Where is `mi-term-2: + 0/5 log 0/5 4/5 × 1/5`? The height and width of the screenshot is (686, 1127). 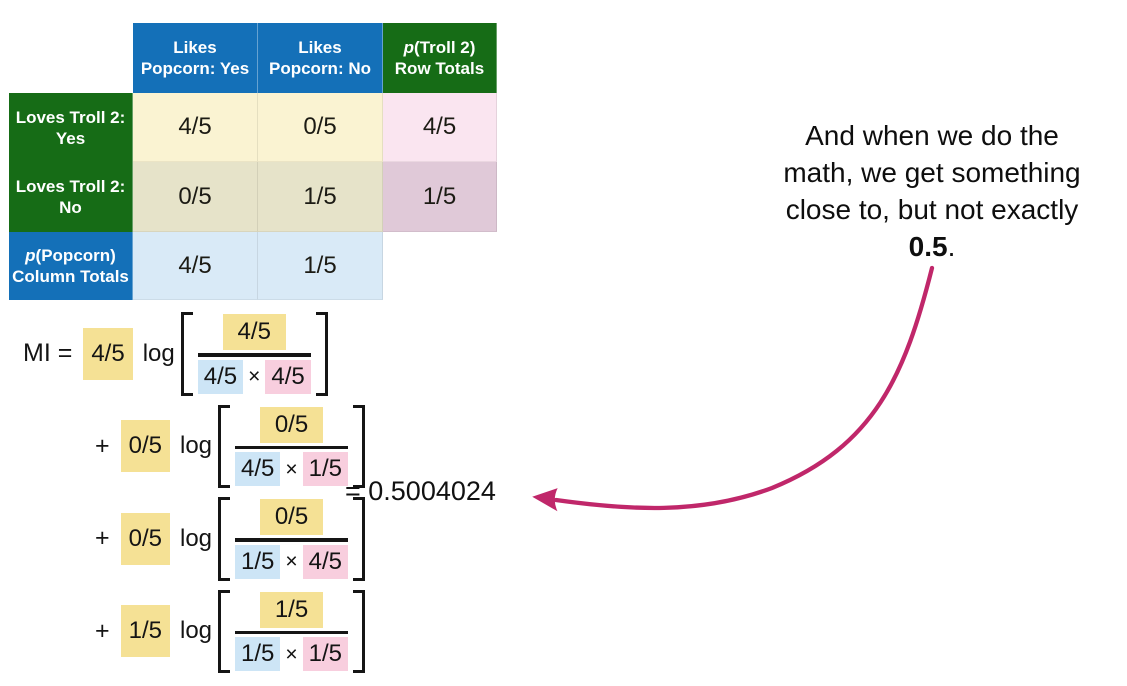
mi-term-2: + 0/5 log 0/5 4/5 × 1/5 is located at coordinates (230, 447).